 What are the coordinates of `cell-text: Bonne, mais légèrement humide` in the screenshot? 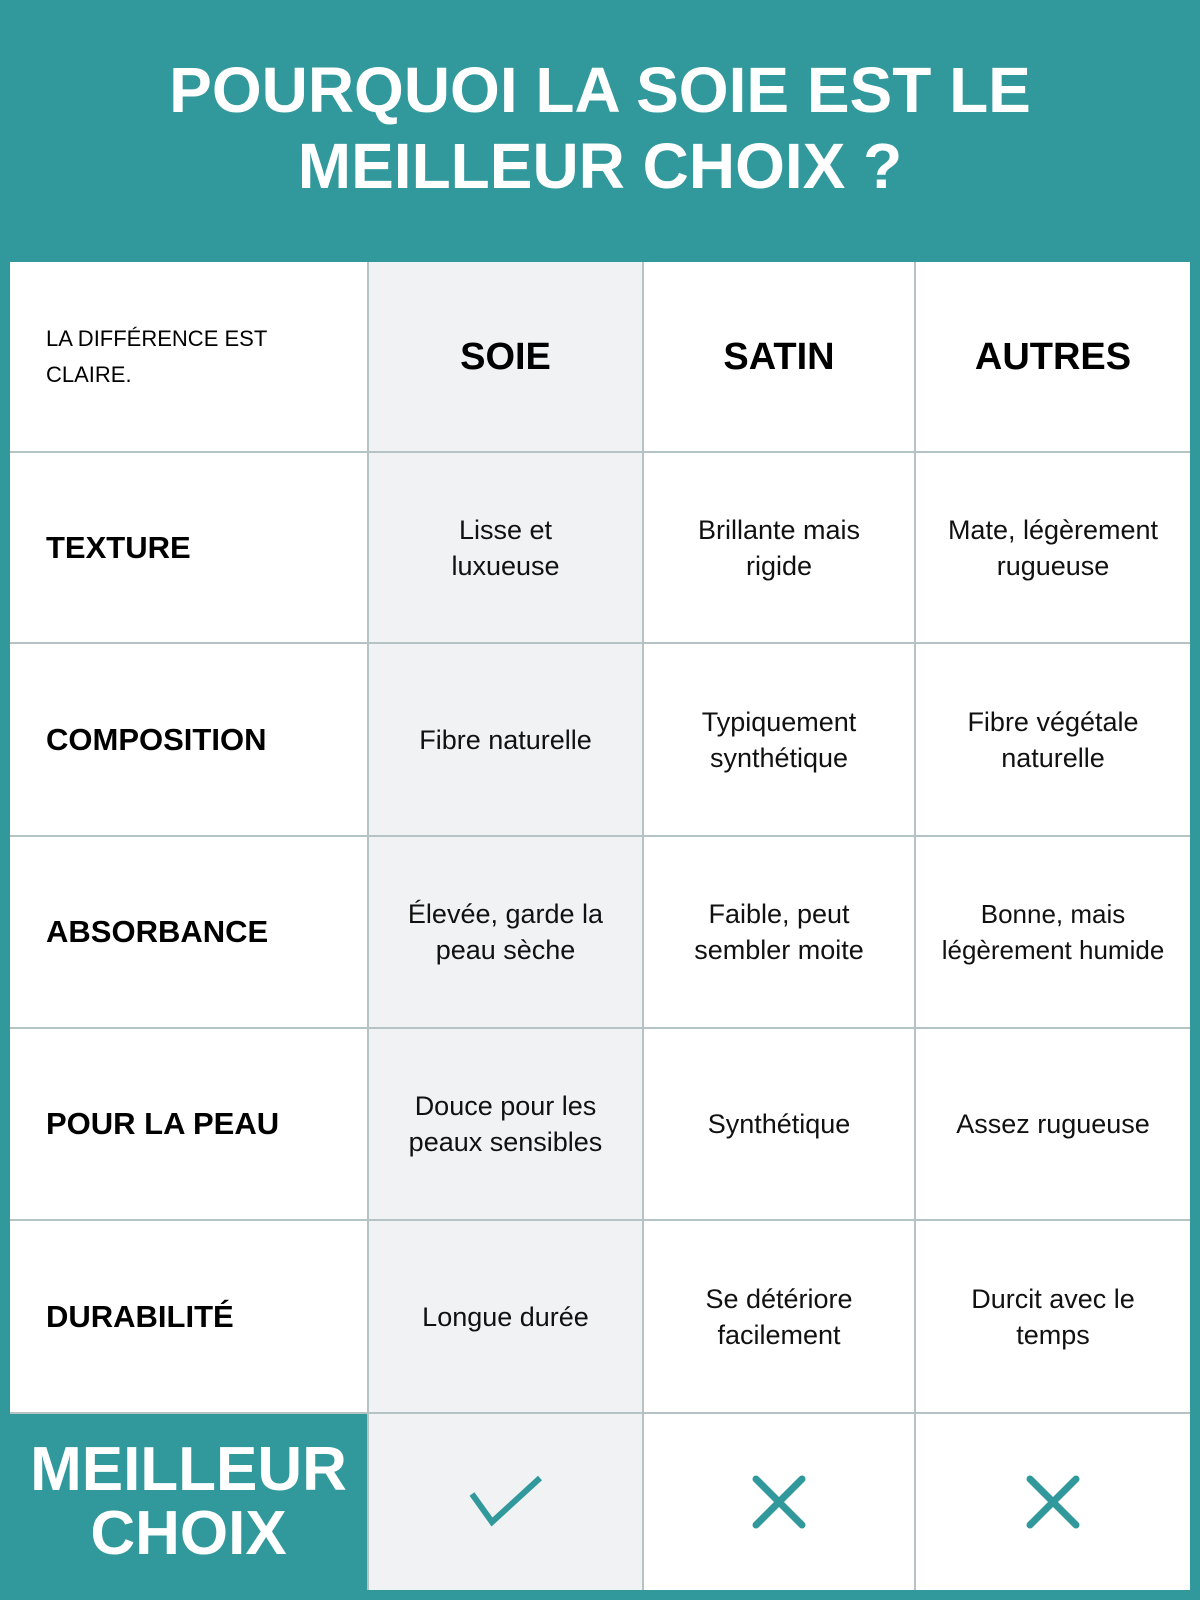 It's located at (1053, 932).